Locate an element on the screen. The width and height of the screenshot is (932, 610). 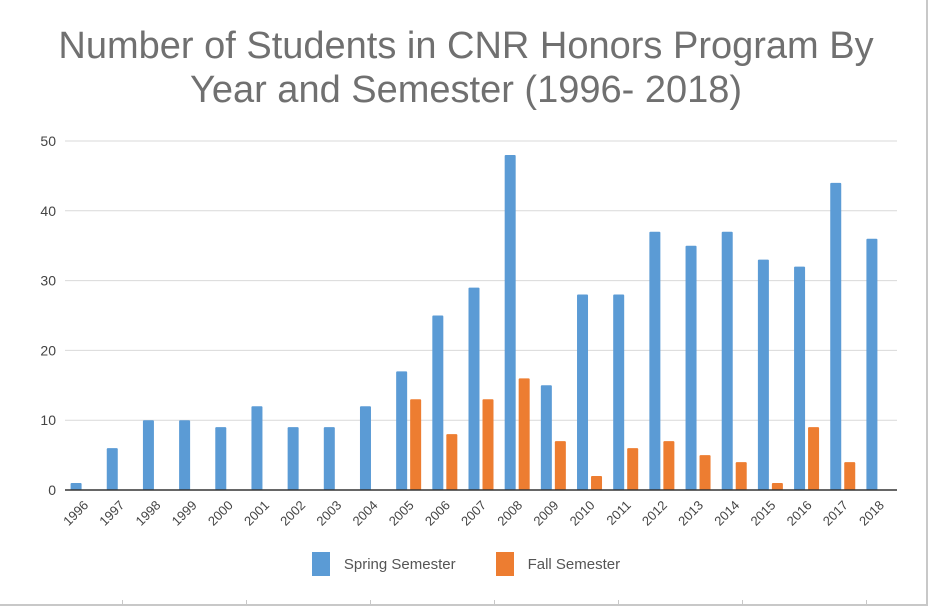
frame-ticks is located at coordinates (463, 602).